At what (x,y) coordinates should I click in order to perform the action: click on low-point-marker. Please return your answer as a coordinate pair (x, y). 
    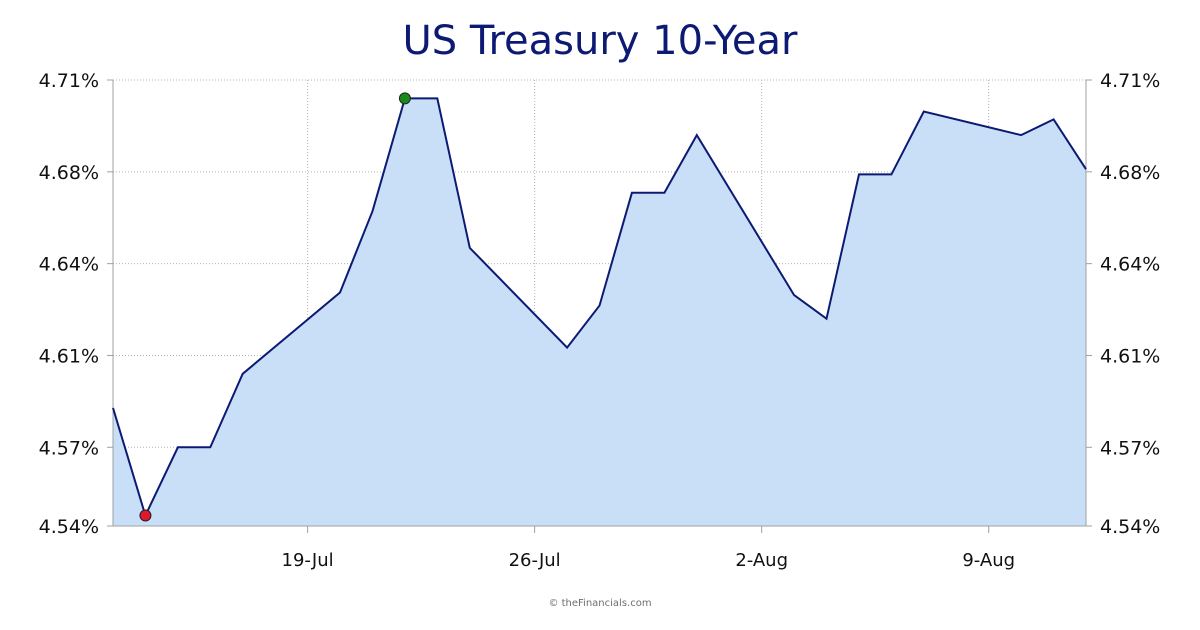
    Looking at the image, I should click on (145, 515).